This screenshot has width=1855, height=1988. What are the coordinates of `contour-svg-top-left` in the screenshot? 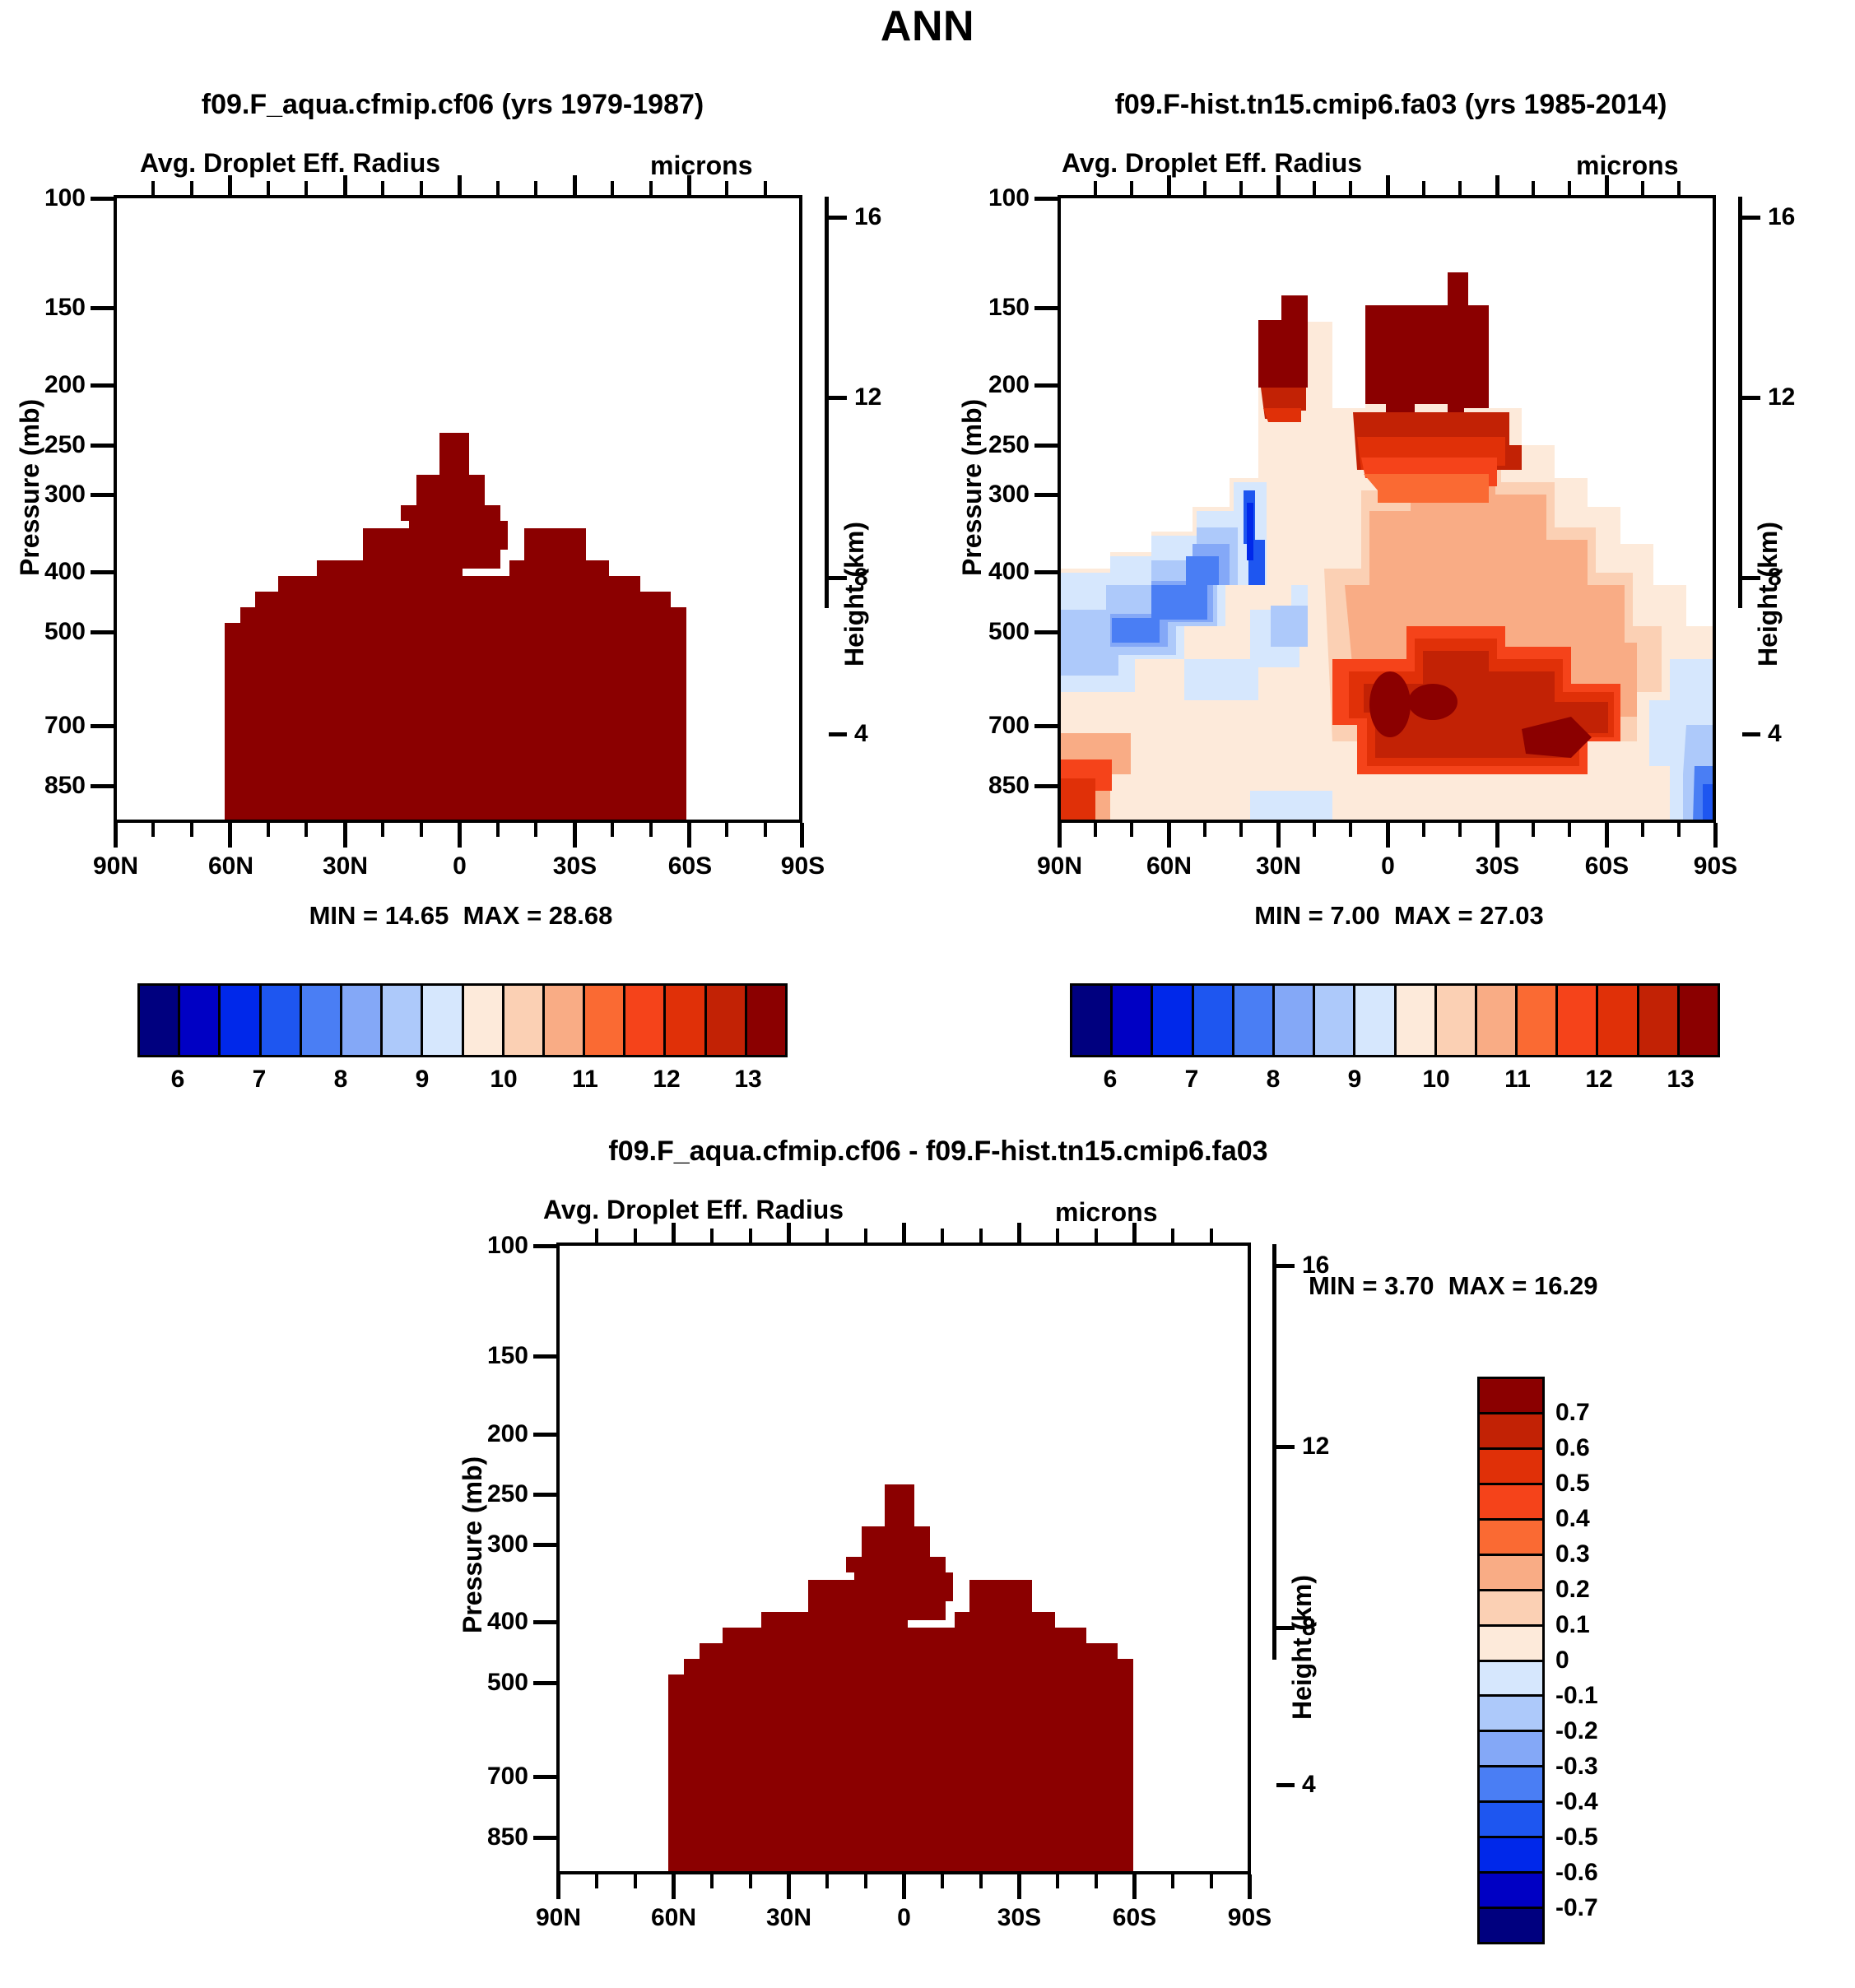 It's located at (456, 626).